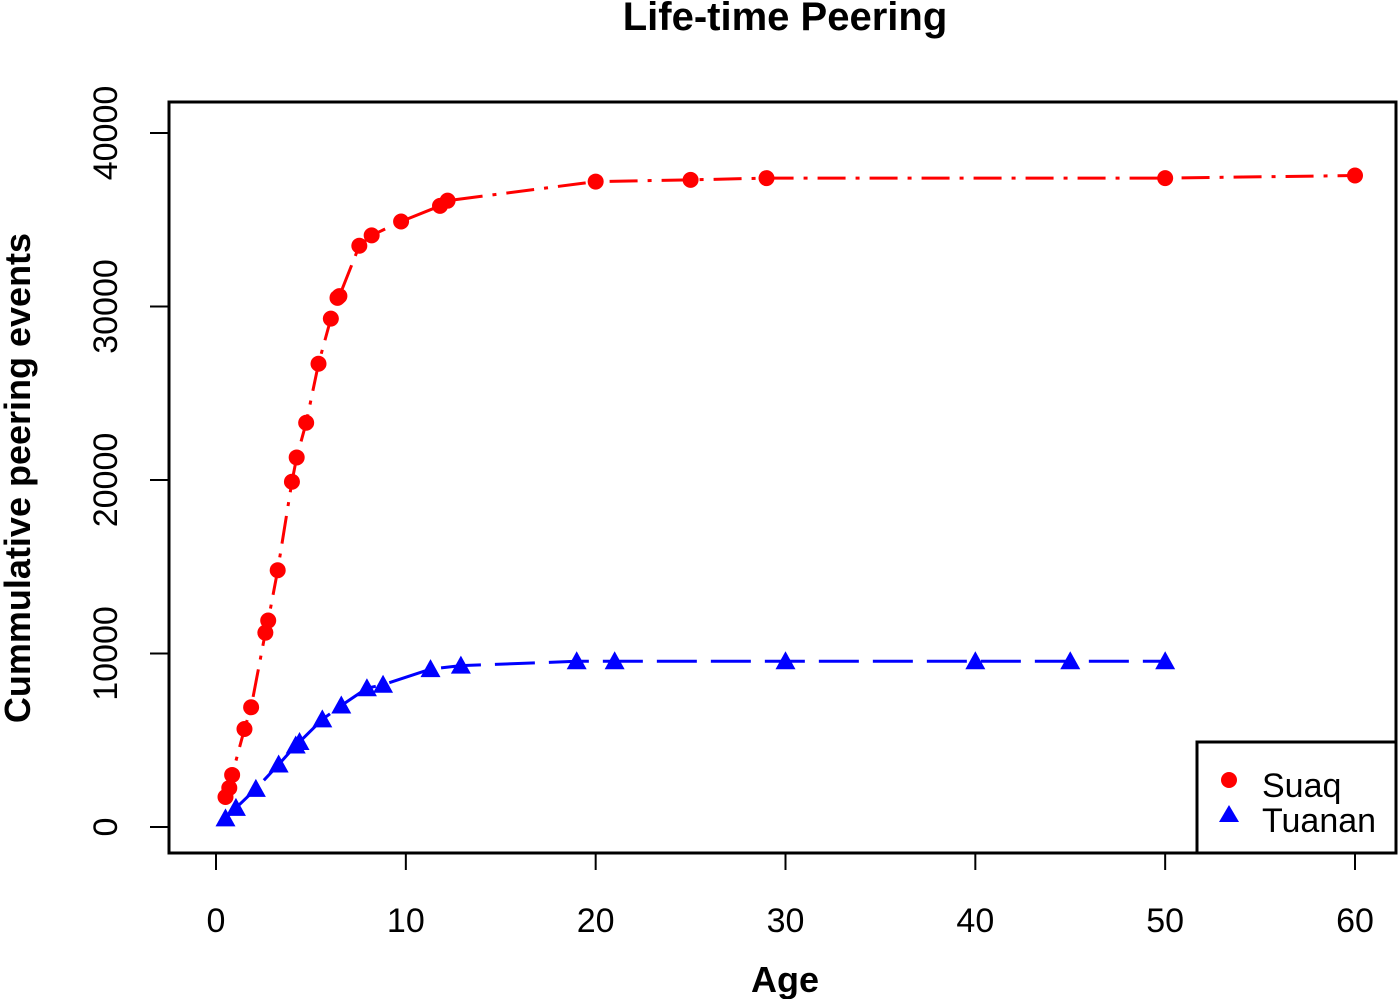 This screenshot has height=999, width=1400. What do you see at coordinates (106, 827) in the screenshot?
I see `y-tick-label: 0` at bounding box center [106, 827].